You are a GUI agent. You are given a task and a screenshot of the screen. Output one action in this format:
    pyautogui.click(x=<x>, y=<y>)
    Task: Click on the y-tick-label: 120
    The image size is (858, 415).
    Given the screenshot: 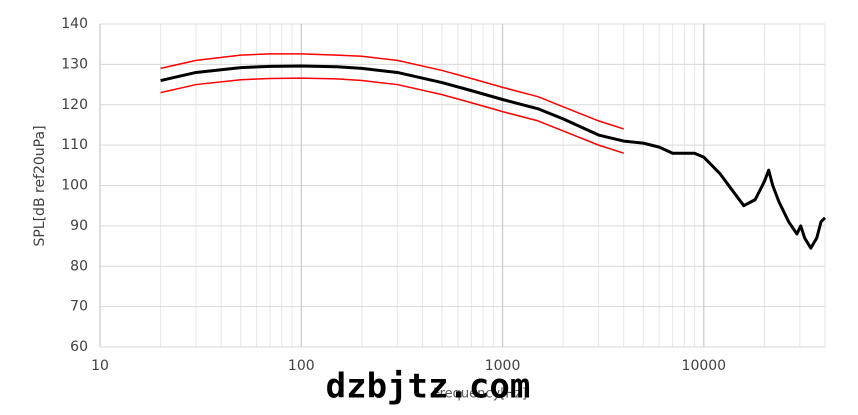 What is the action you would take?
    pyautogui.click(x=74, y=105)
    